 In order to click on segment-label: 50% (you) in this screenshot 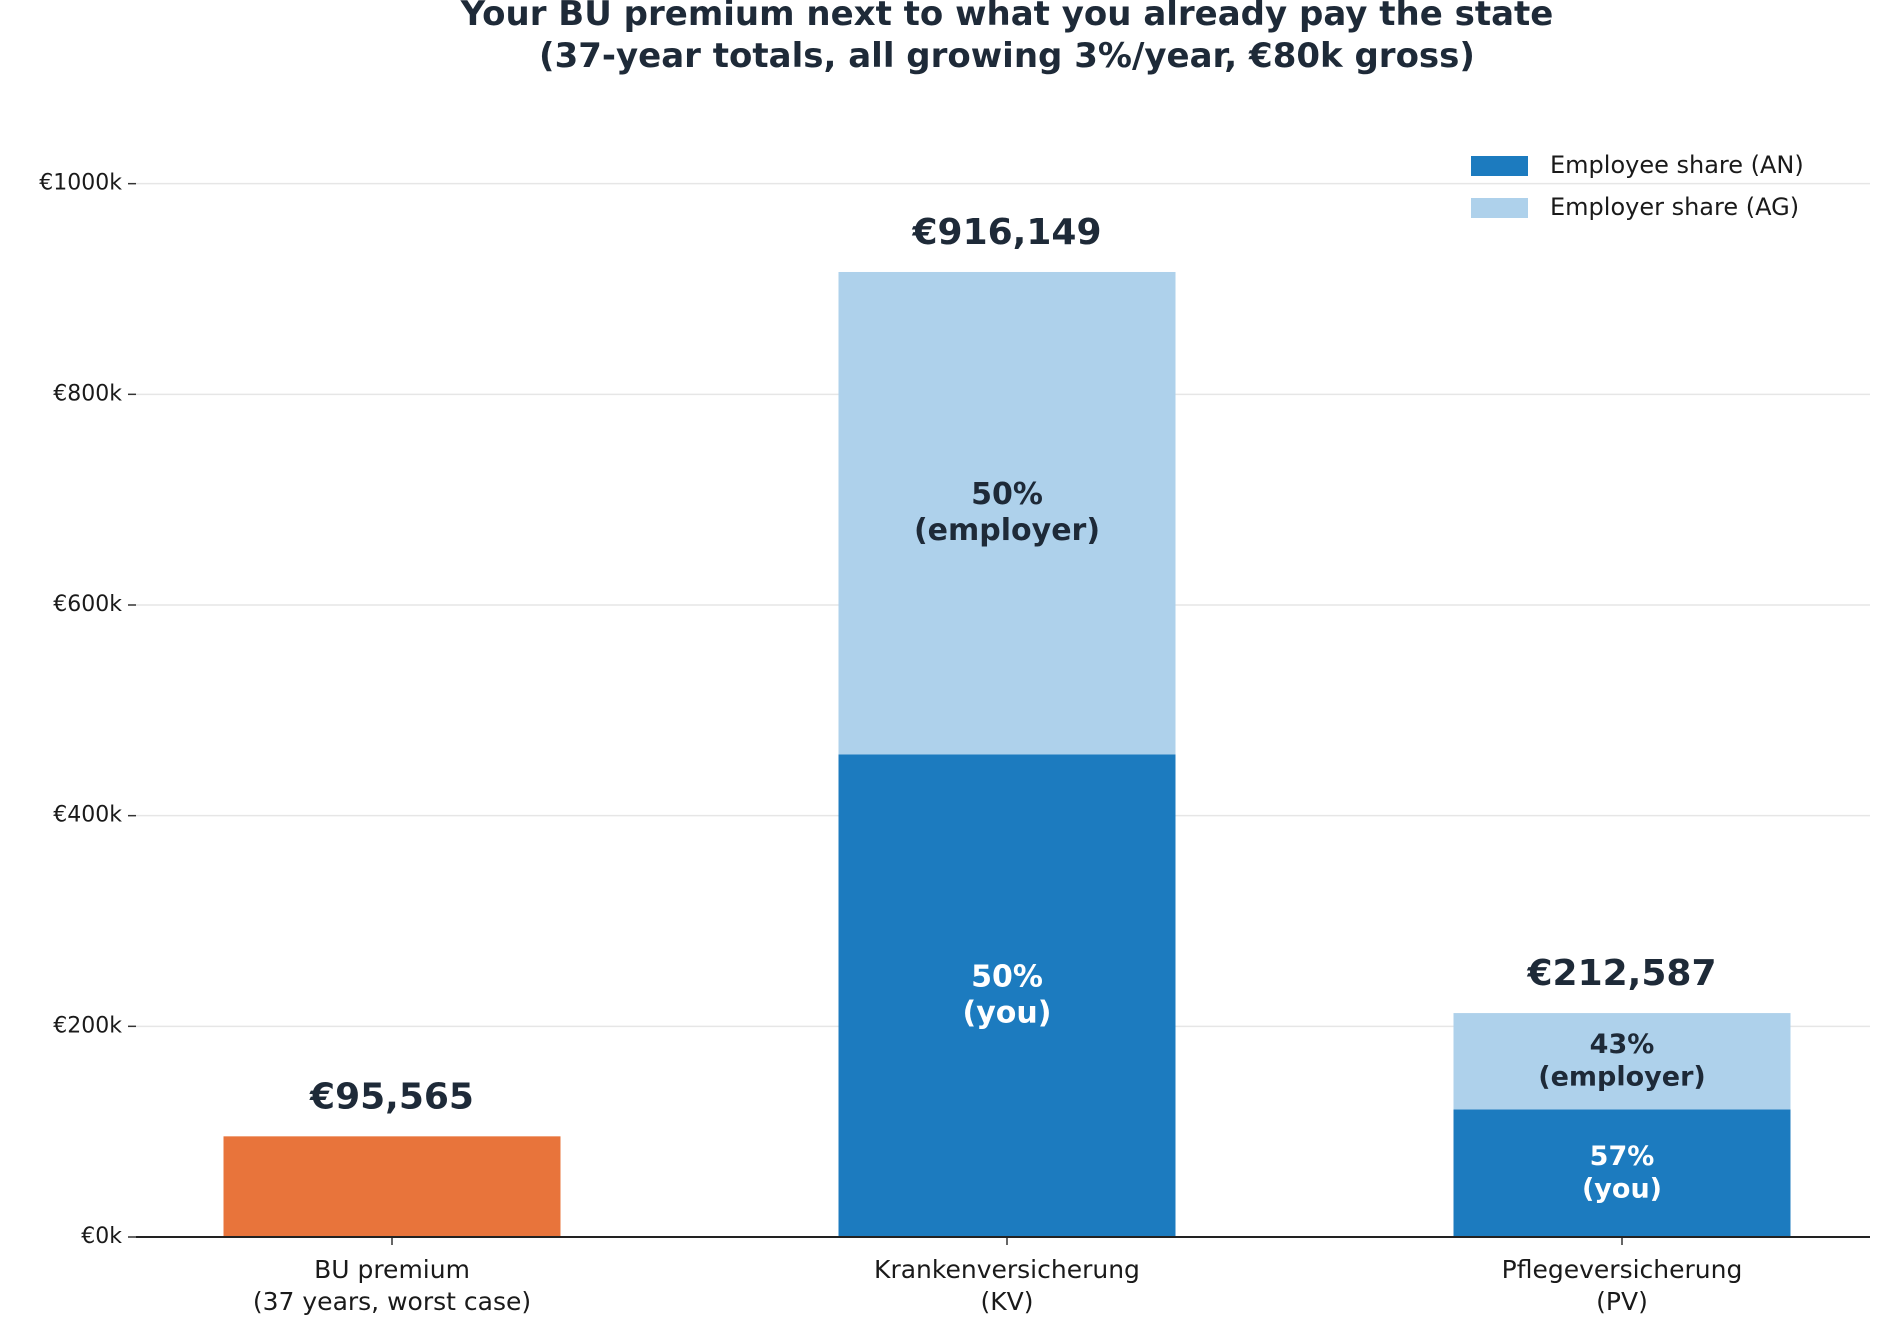, I will do `click(1007, 994)`.